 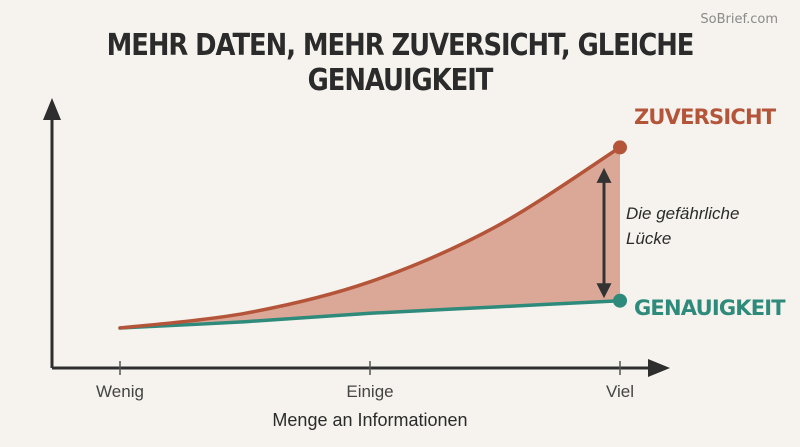 What do you see at coordinates (52, 109) in the screenshot?
I see `y-axis-arrow-icon` at bounding box center [52, 109].